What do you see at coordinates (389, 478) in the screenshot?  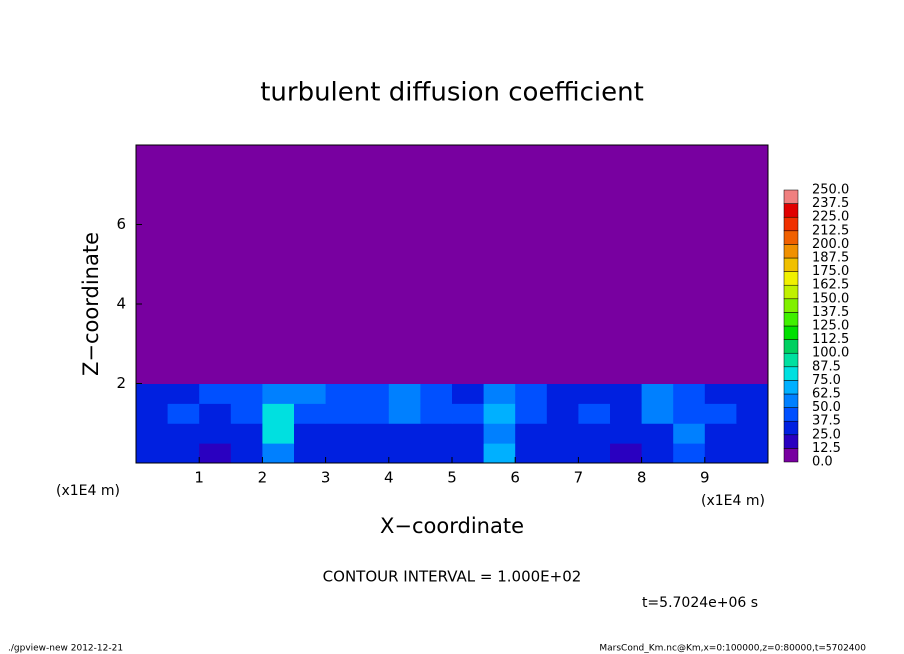 I see `x-tick-label: 4` at bounding box center [389, 478].